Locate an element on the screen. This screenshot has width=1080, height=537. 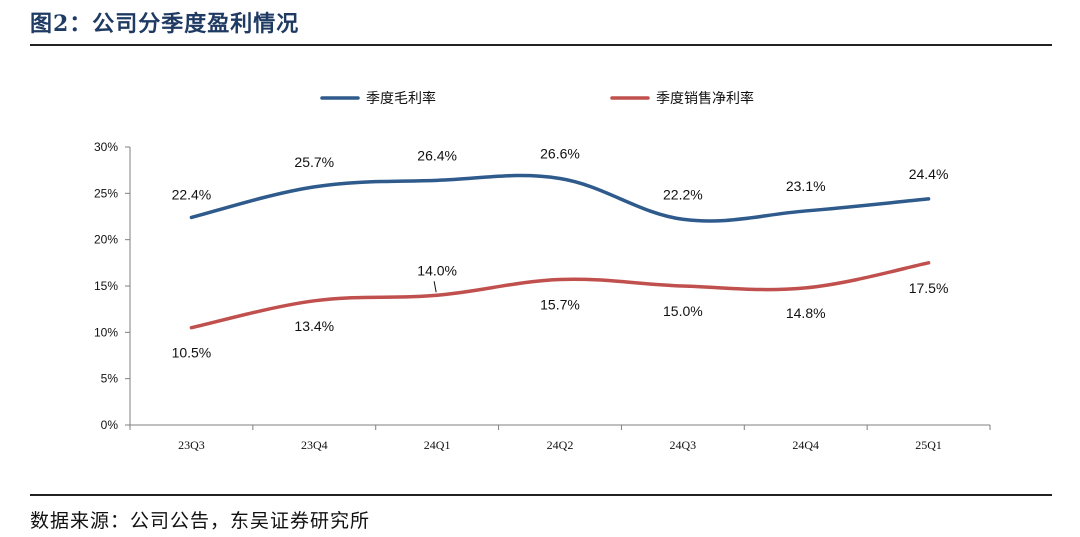
gross-margin-line is located at coordinates (560, 198).